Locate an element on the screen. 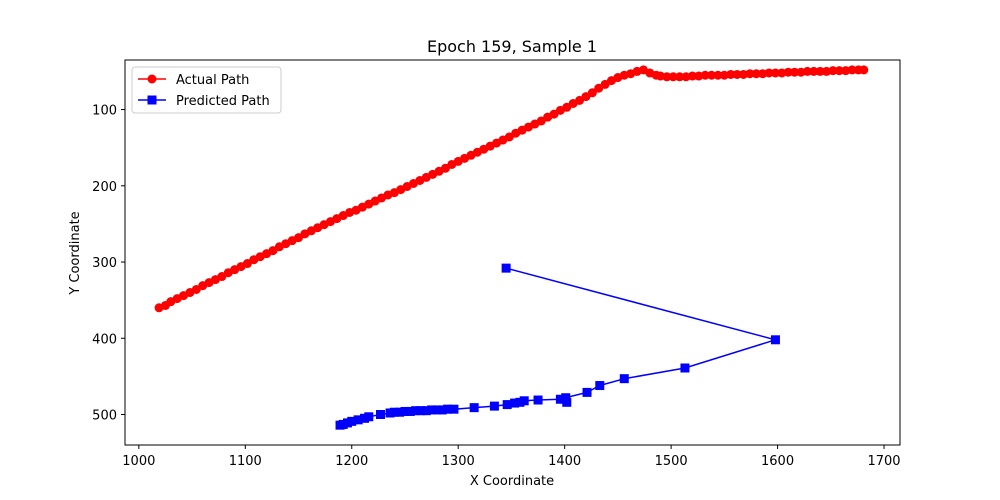  y-tick-label: 400 is located at coordinates (104, 339).